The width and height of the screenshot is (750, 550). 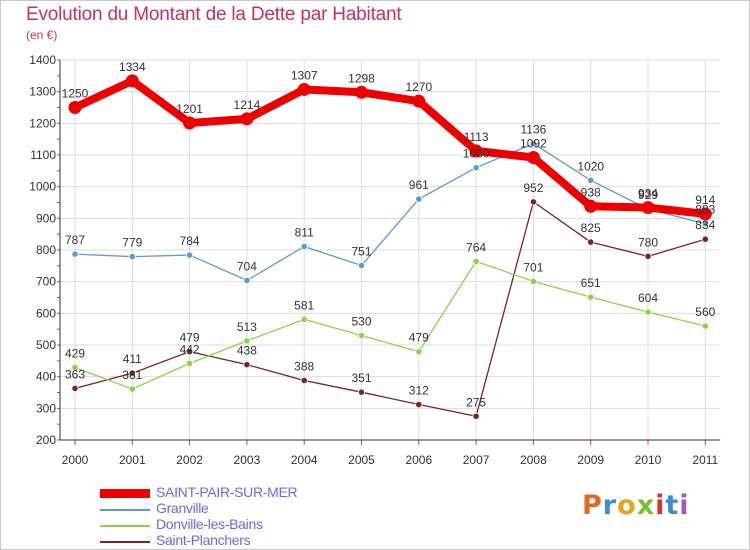 What do you see at coordinates (247, 460) in the screenshot?
I see `x-tick-label: 2003` at bounding box center [247, 460].